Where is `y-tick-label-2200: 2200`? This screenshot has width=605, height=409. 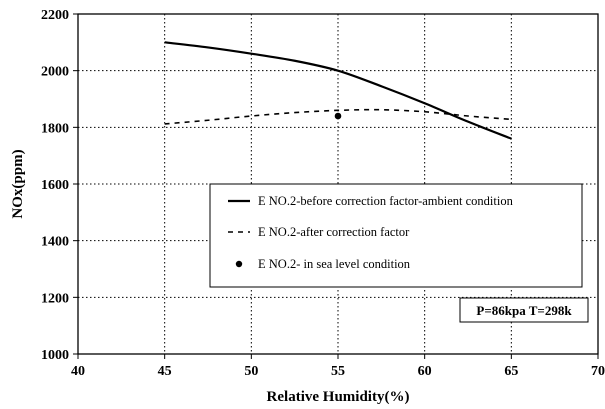
y-tick-label-2200: 2200 is located at coordinates (55, 15).